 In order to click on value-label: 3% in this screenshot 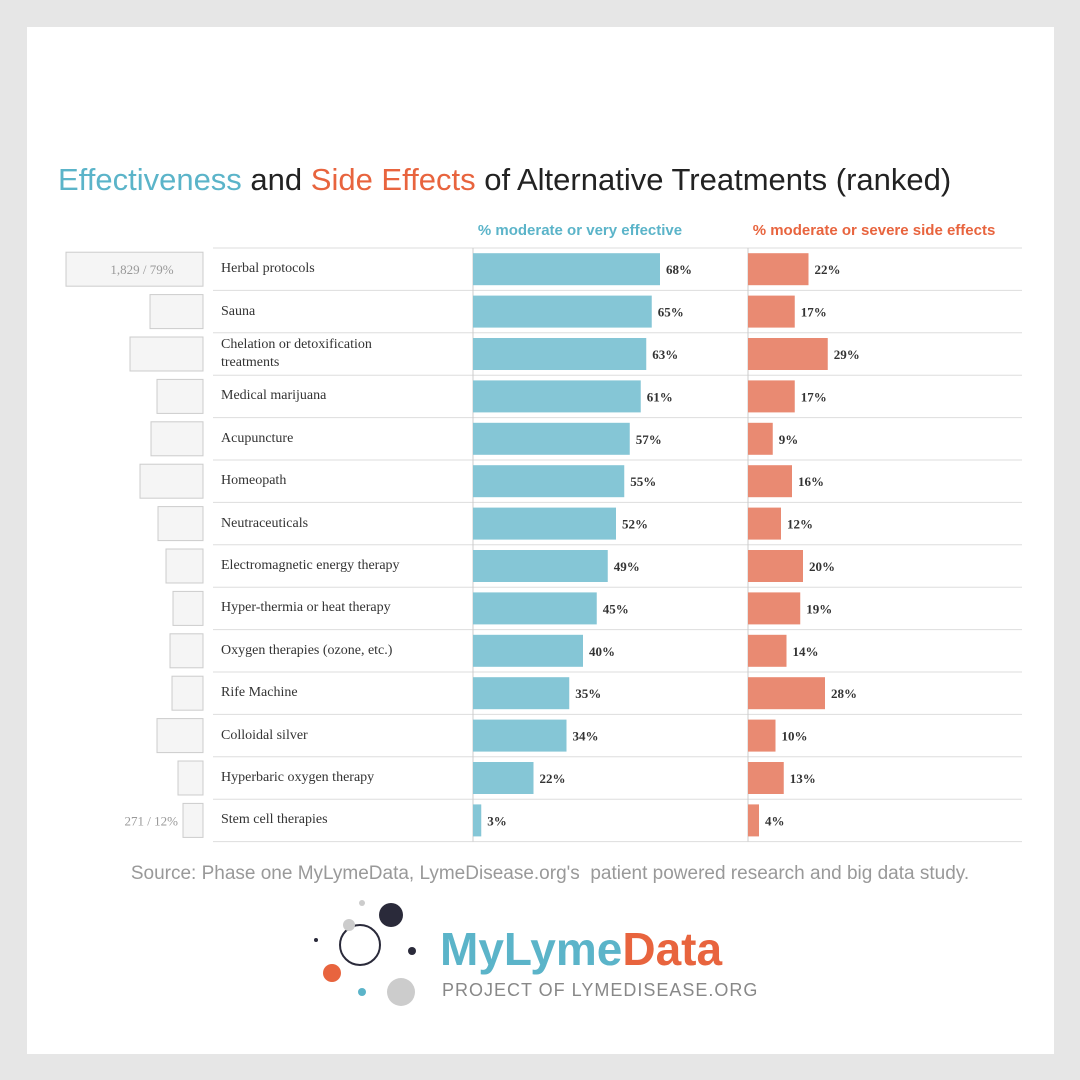, I will do `click(497, 820)`.